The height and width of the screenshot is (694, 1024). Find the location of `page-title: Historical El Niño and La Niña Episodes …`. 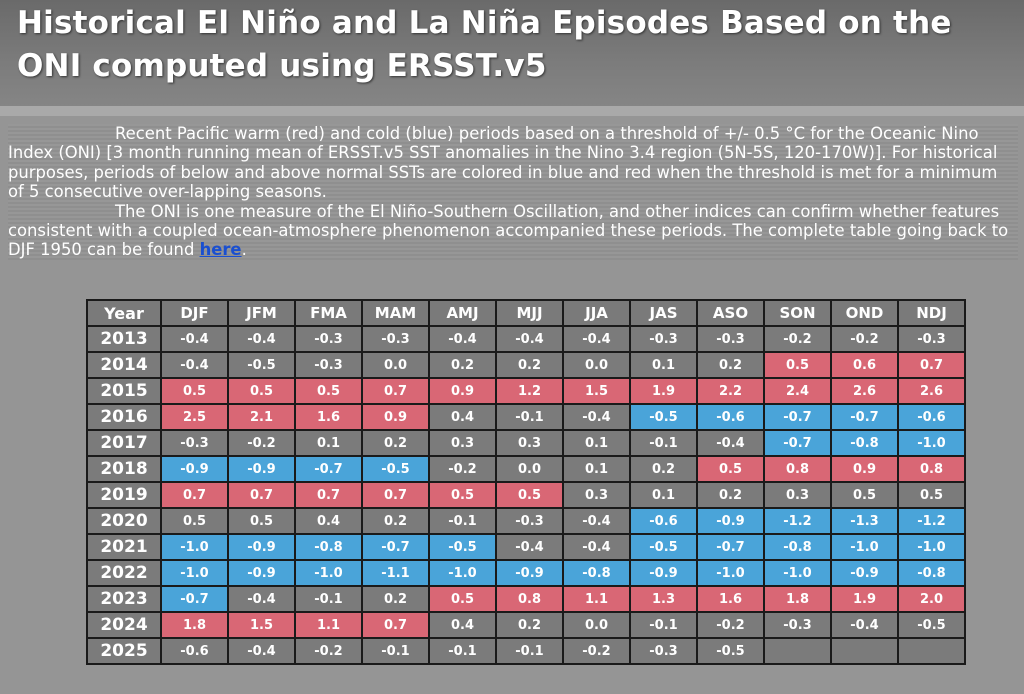

page-title: Historical El Niño and La Niña Episodes … is located at coordinates (484, 45).